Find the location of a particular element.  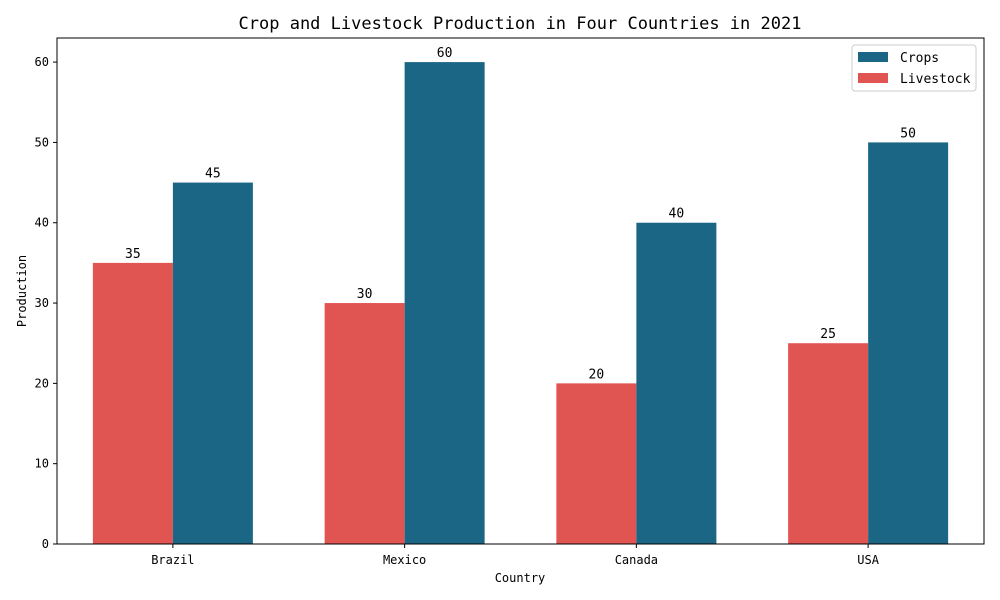

bar-livestock-mexico is located at coordinates (364, 423).